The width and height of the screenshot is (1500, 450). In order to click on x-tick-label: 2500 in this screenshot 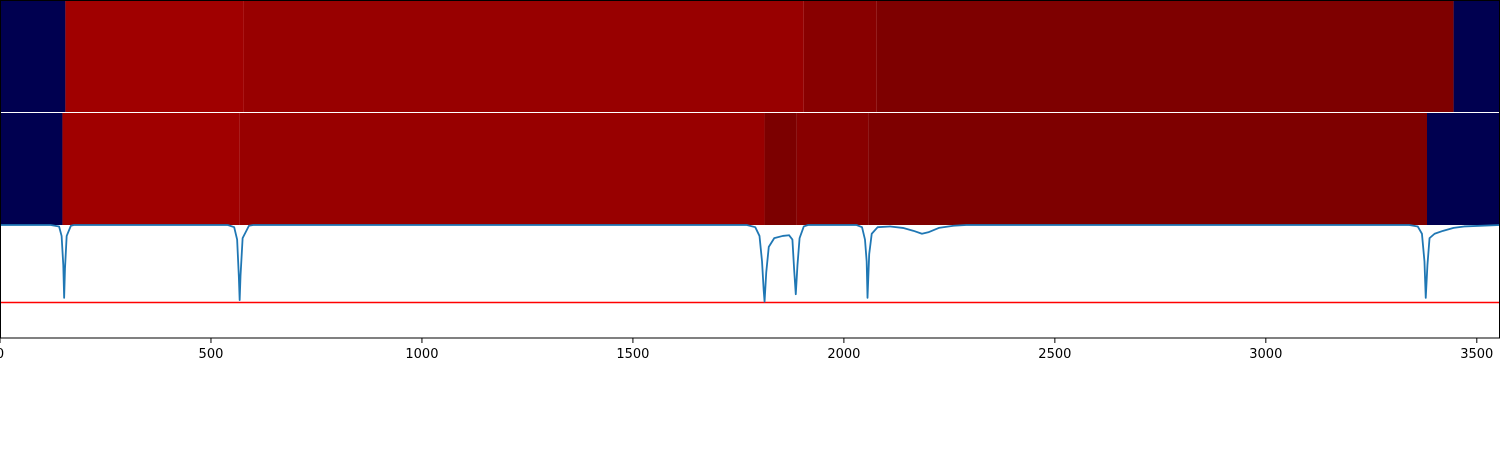, I will do `click(1054, 354)`.